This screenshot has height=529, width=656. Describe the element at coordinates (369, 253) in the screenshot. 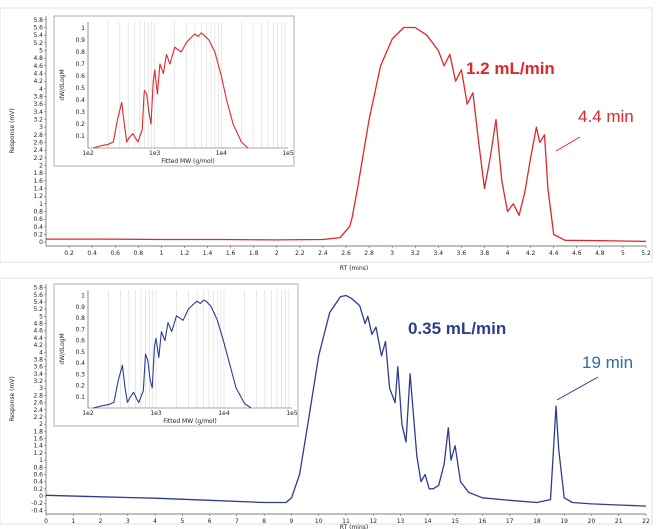

I see `x-tick-label: 2.8` at that location.